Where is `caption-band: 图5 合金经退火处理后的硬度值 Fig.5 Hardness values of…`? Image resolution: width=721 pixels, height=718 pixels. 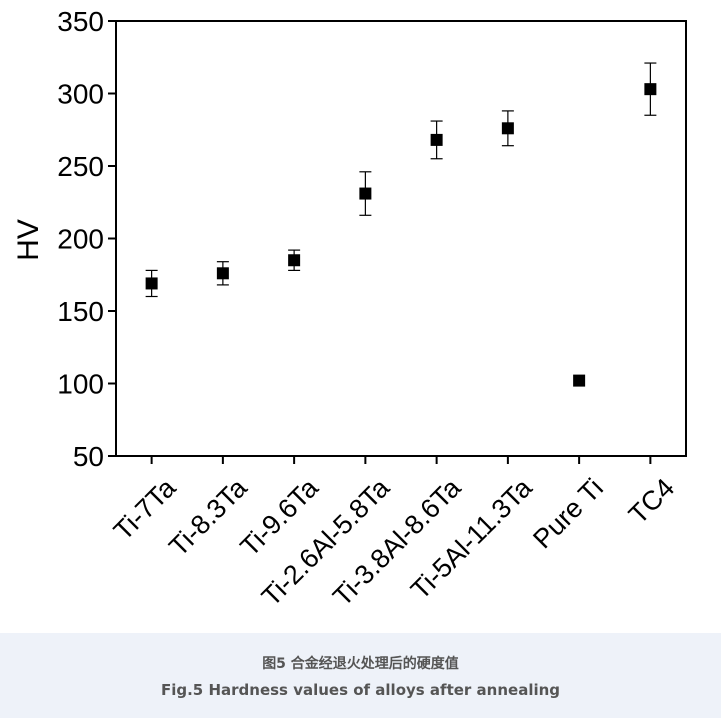
caption-band: 图5 合金经退火处理后的硬度值 Fig.5 Hardness values of… is located at coordinates (360, 675).